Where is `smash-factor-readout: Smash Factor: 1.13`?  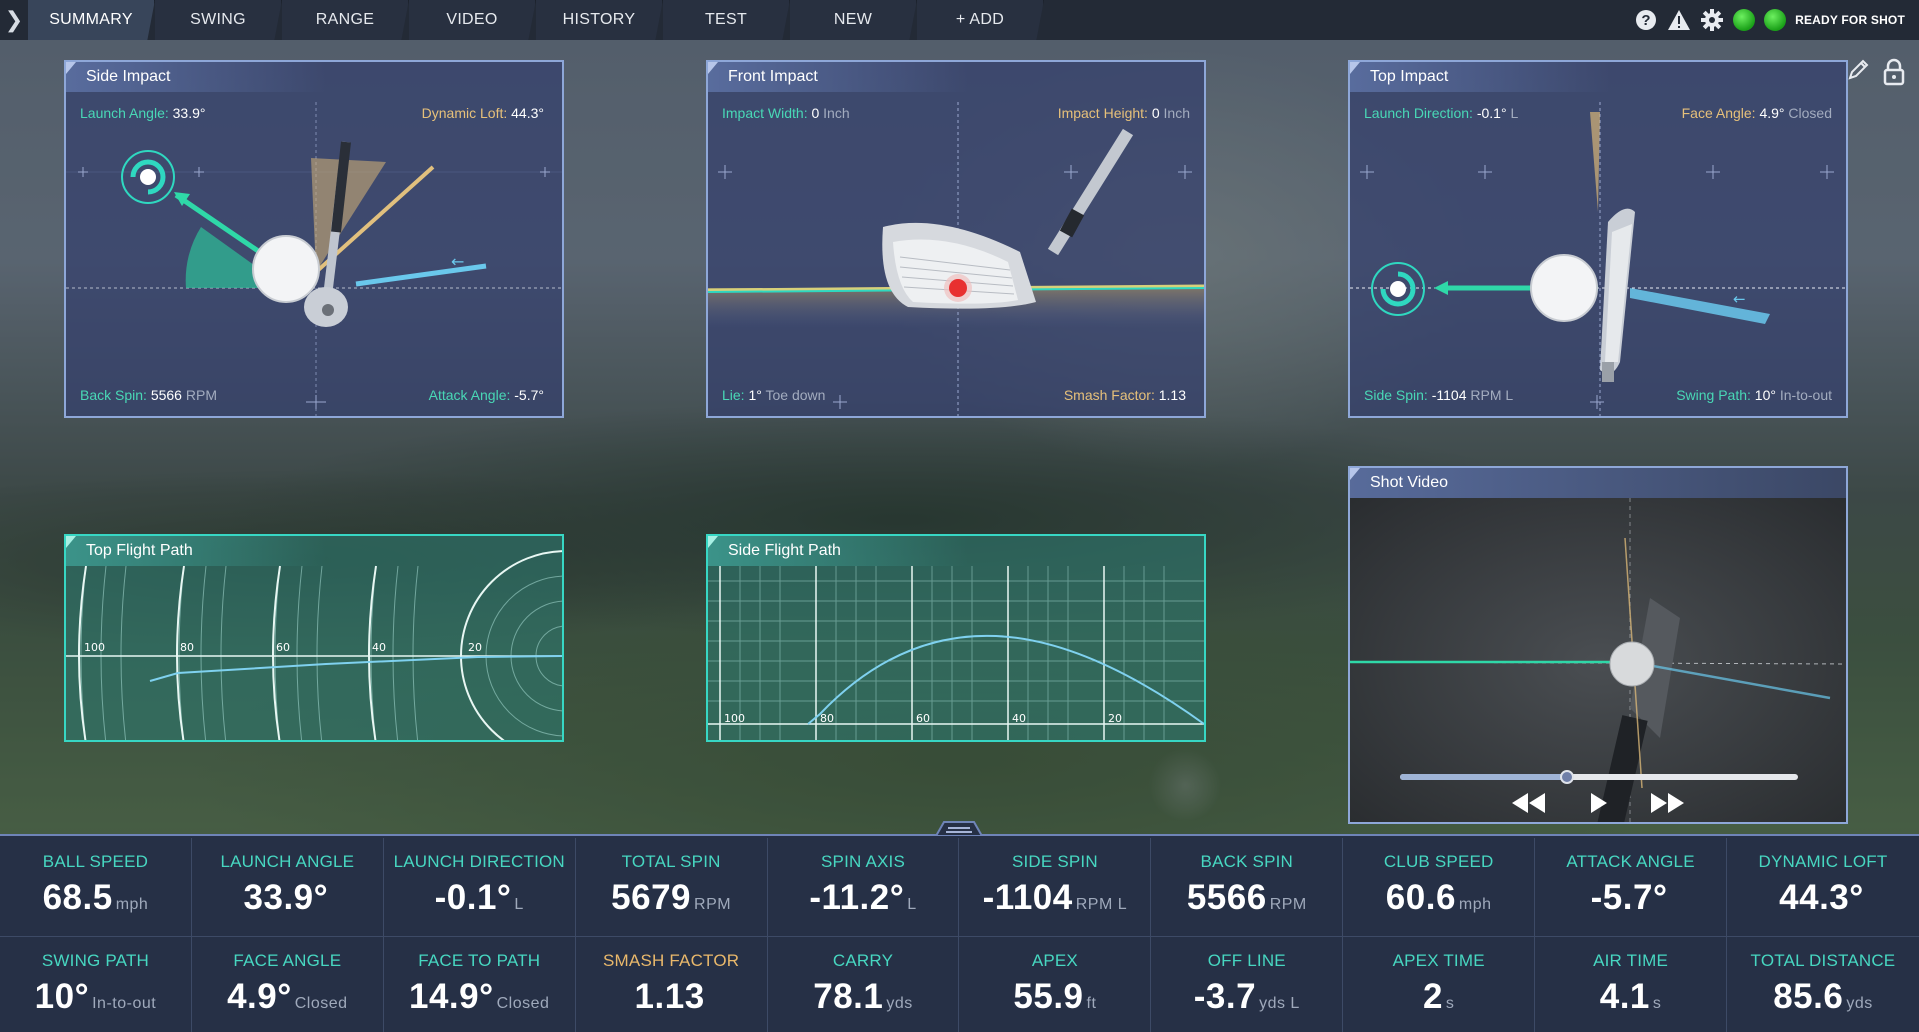
smash-factor-readout: Smash Factor: 1.13 is located at coordinates (1124, 395).